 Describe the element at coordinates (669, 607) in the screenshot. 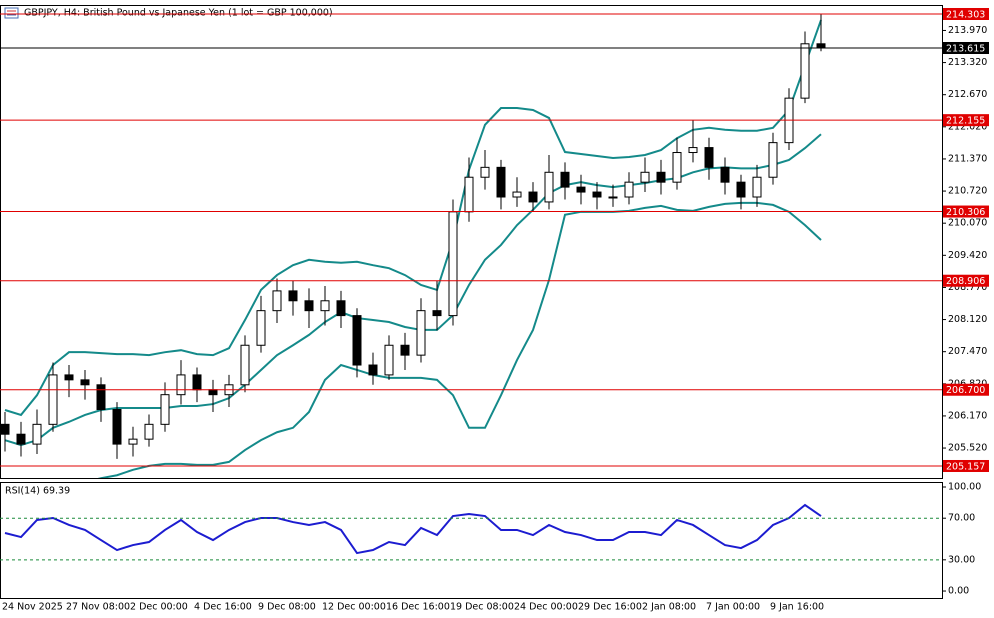

I see `x-tick-label: 2 Jan 08:00` at that location.